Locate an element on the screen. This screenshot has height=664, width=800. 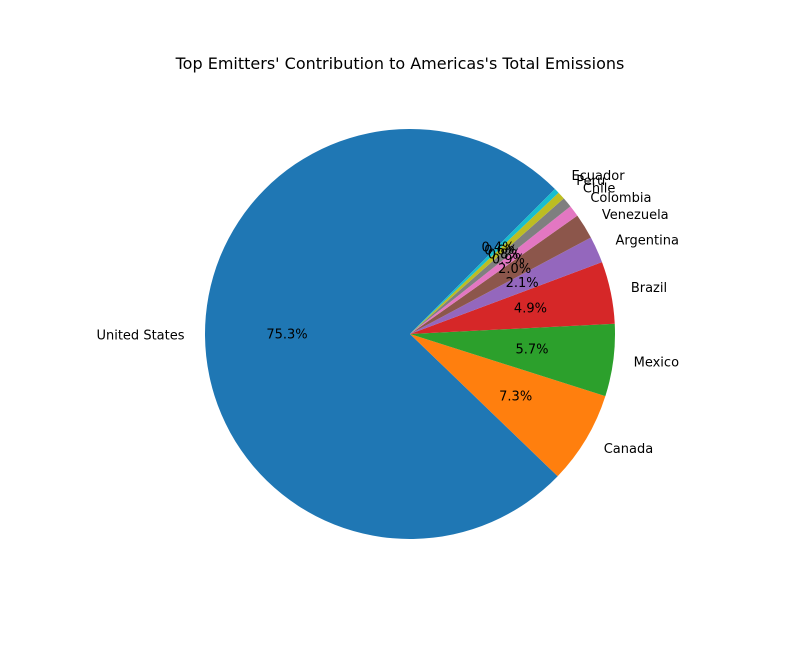
pct-label-venezuela: 2.0% is located at coordinates (514, 269).